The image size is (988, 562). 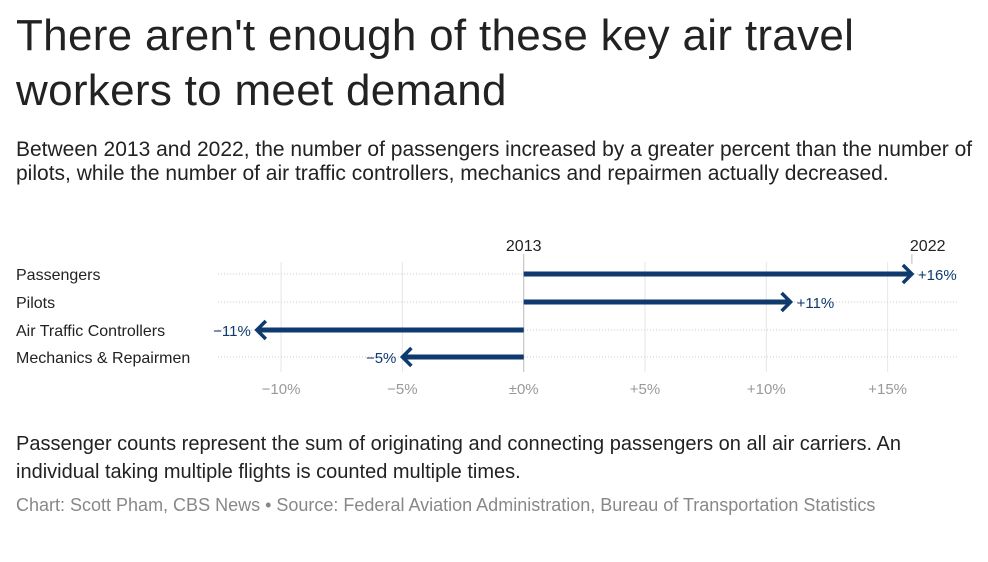 What do you see at coordinates (103, 358) in the screenshot?
I see `category-label: Mechanics & Repairmen` at bounding box center [103, 358].